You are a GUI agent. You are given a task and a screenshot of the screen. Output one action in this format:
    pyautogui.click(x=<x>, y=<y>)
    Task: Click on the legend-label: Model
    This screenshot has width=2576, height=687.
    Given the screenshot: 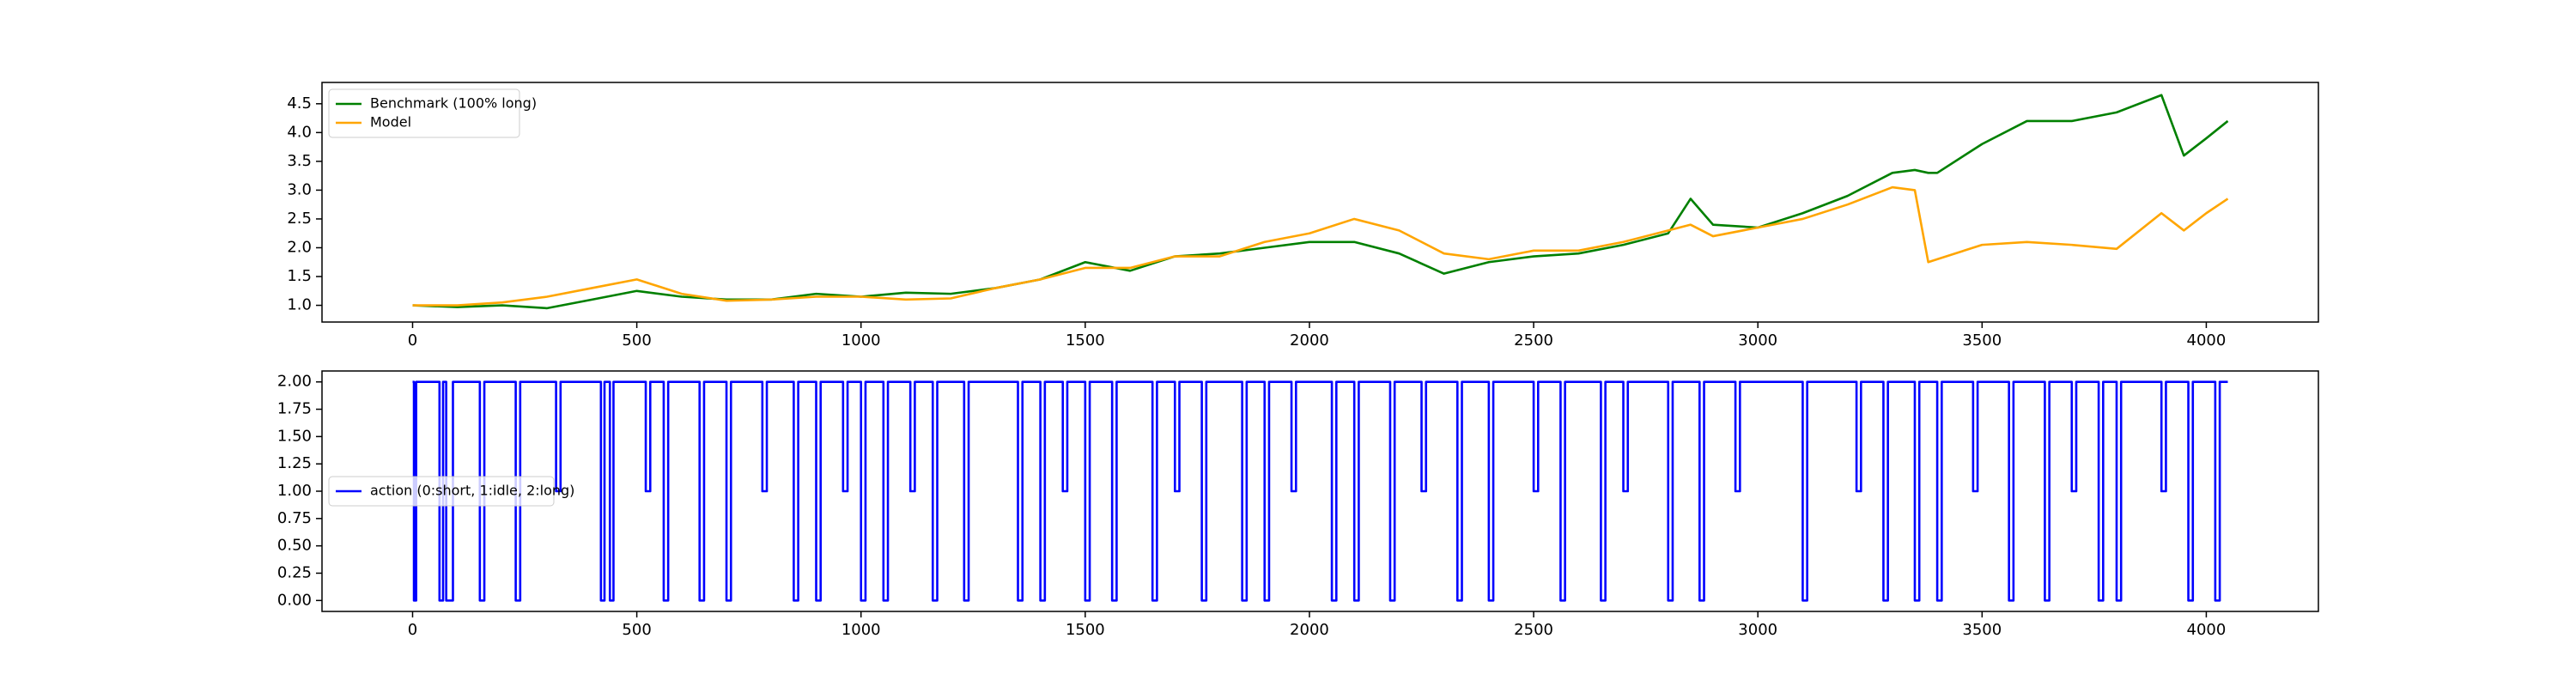 What is the action you would take?
    pyautogui.click(x=390, y=122)
    